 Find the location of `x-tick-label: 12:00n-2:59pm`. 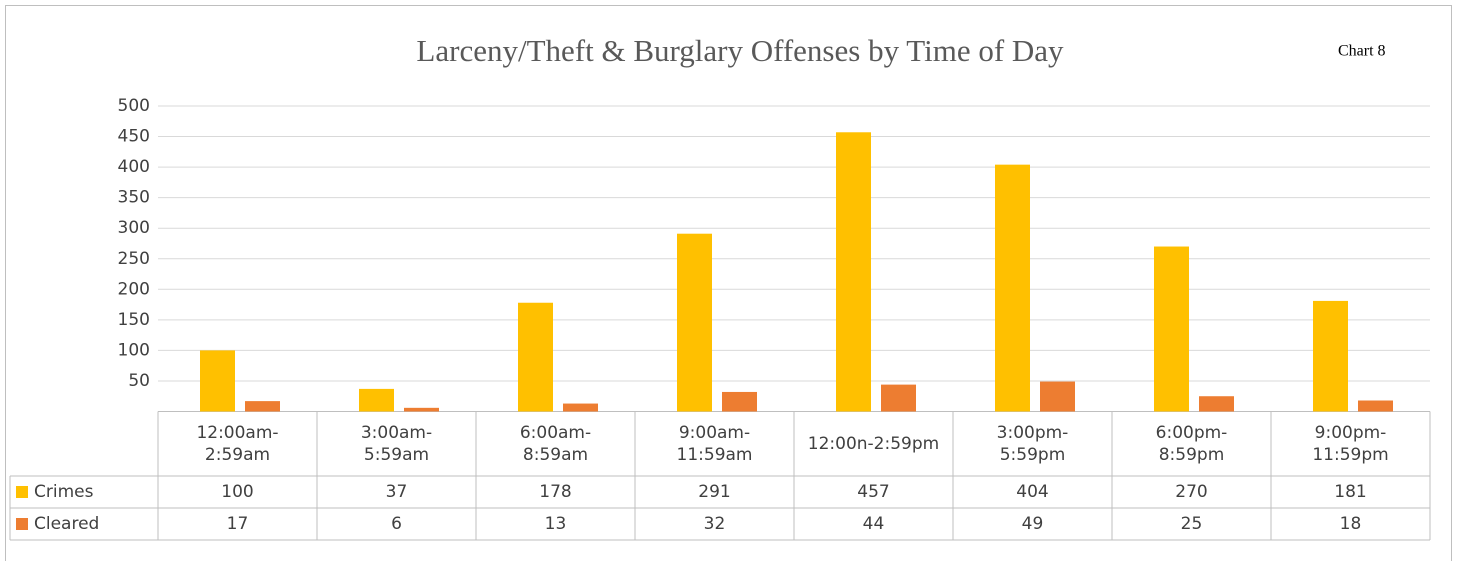

x-tick-label: 12:00n-2:59pm is located at coordinates (873, 444).